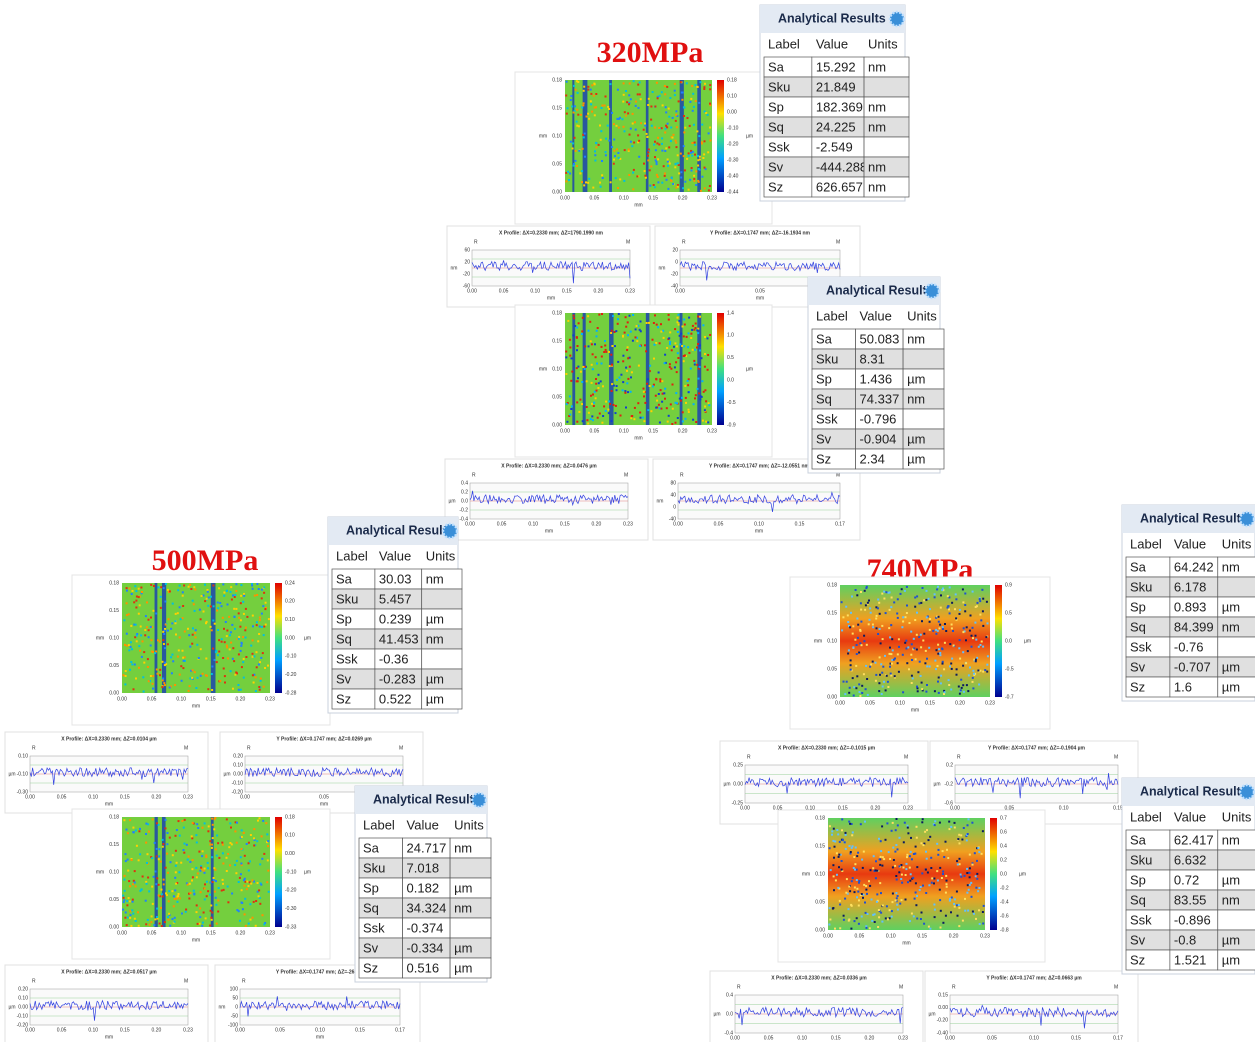  I want to click on profile-x-tick: 0.23, so click(628, 524).